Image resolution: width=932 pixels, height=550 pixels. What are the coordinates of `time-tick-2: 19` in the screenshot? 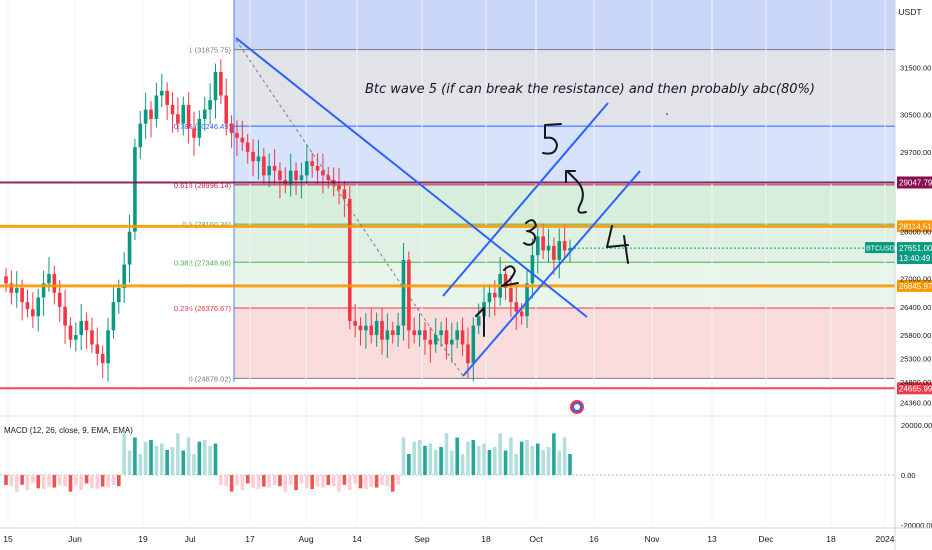 It's located at (143, 539).